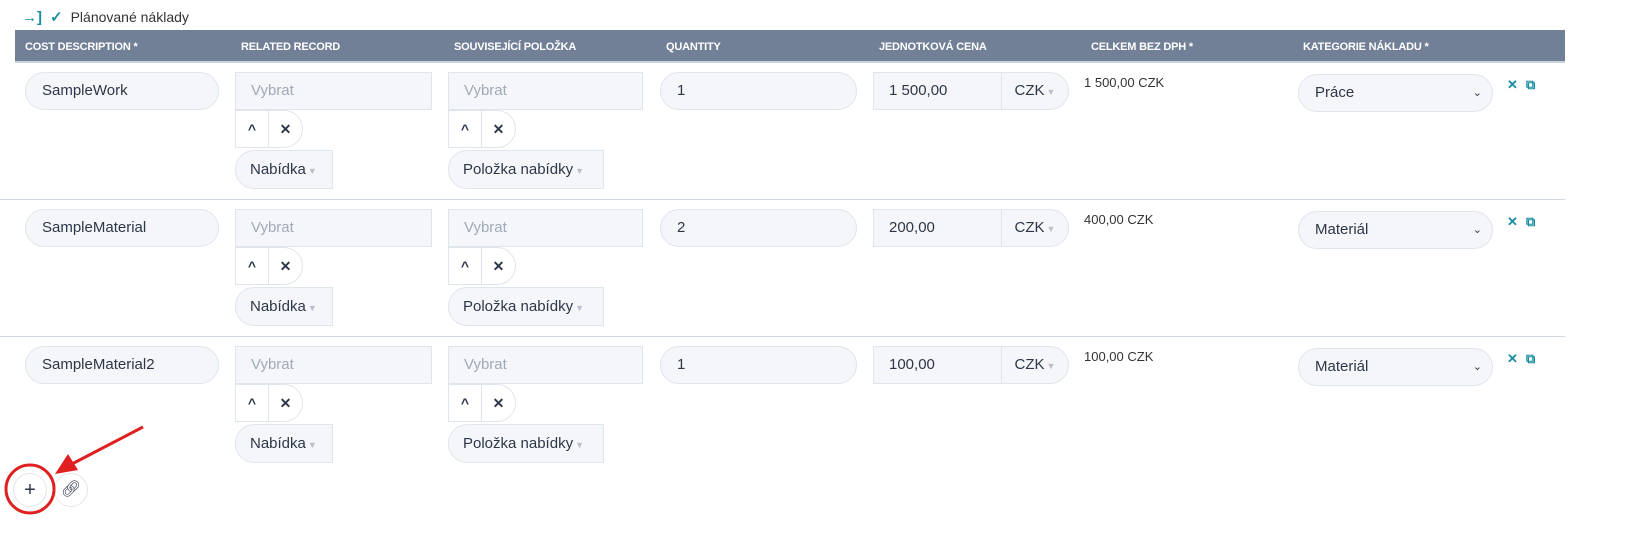  What do you see at coordinates (129, 17) in the screenshot?
I see `section-title-text: Plánované náklady` at bounding box center [129, 17].